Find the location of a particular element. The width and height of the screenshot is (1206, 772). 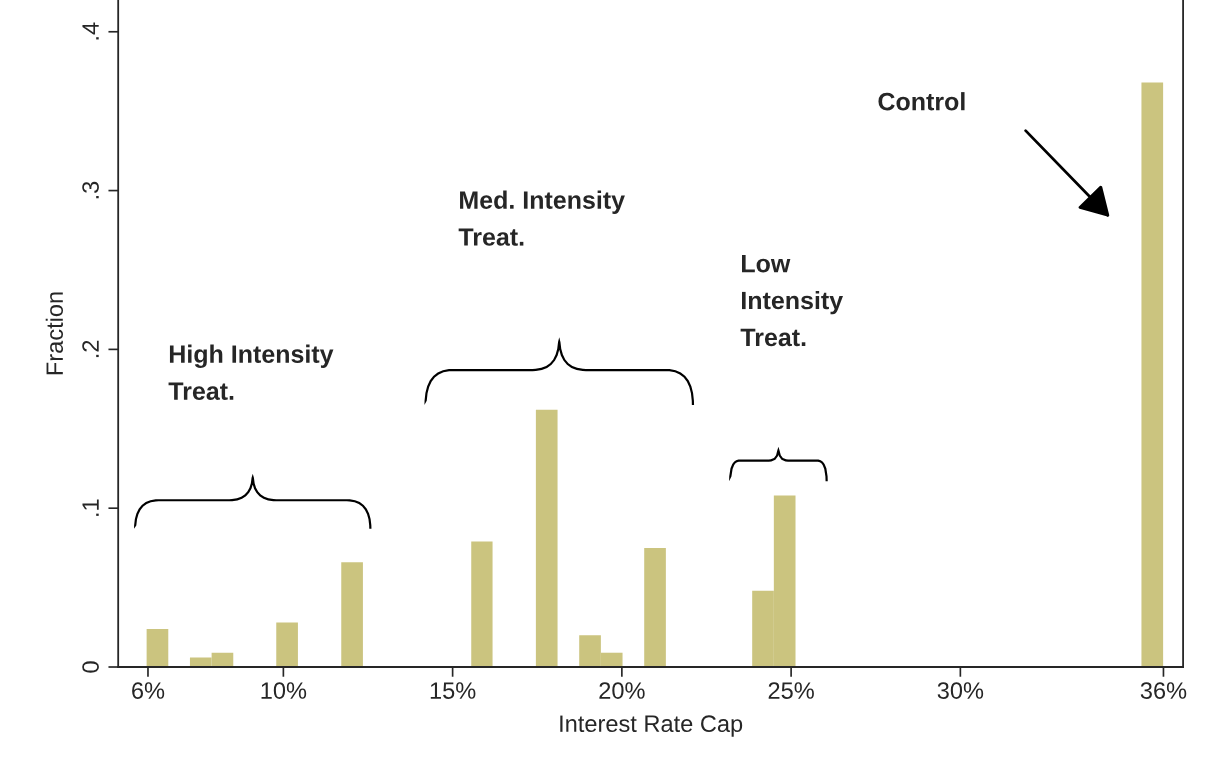

x-axis-title: Interest Rate Cap is located at coordinates (651, 726).